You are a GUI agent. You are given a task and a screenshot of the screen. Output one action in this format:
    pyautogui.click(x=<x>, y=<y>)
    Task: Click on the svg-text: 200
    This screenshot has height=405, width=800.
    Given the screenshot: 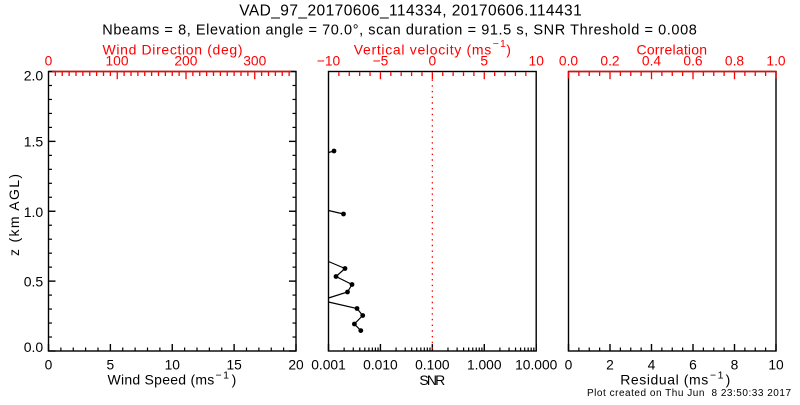 What is the action you would take?
    pyautogui.click(x=185, y=61)
    